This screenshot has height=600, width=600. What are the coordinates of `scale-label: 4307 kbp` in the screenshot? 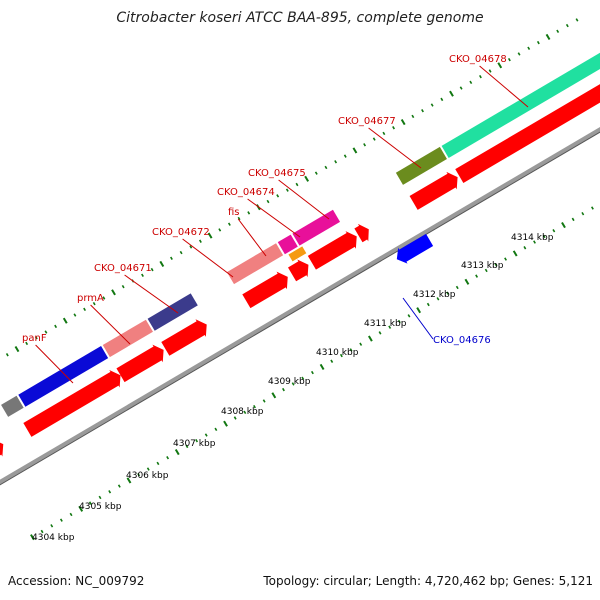 It's located at (194, 444).